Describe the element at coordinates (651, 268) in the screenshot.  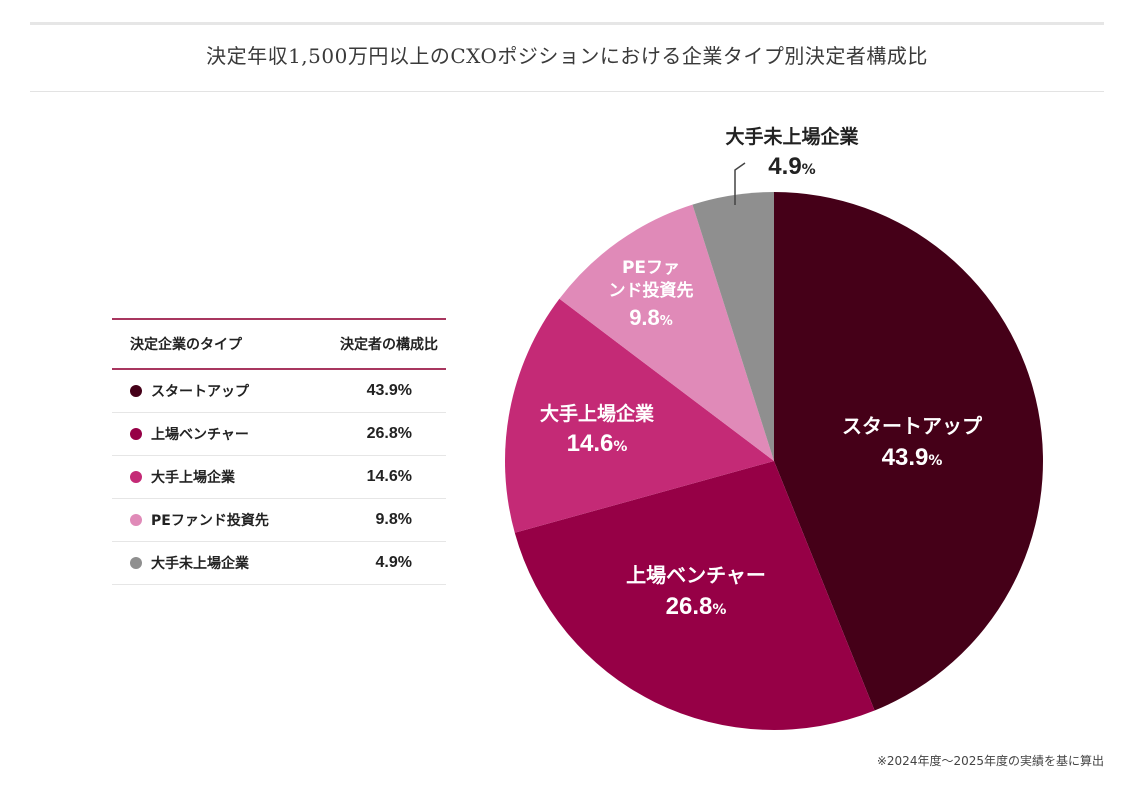
I see `slice-name-label: PEファ` at that location.